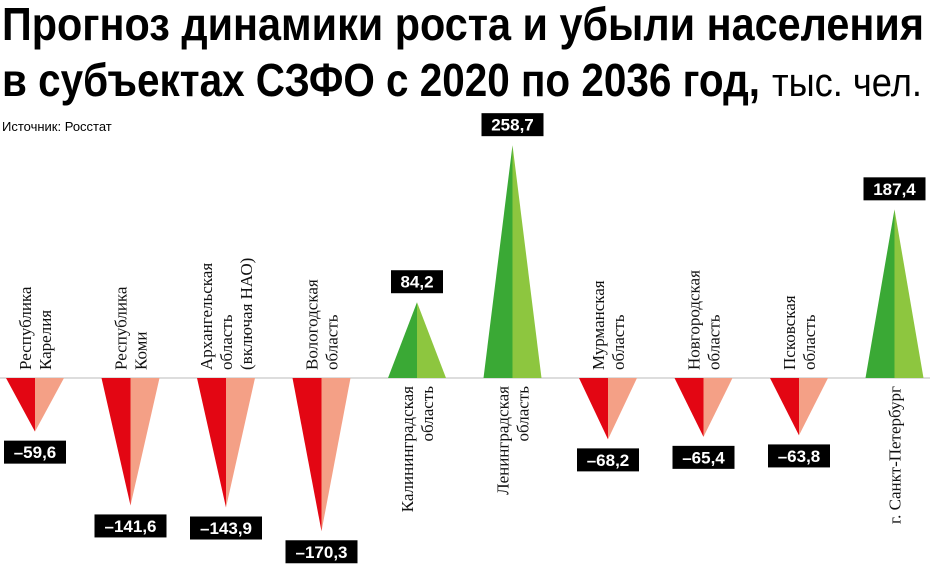 The width and height of the screenshot is (930, 579). Describe the element at coordinates (381, 80) in the screenshot. I see `chart-title: в субъектах СЗФО с 2020 по 2036 год,` at that location.